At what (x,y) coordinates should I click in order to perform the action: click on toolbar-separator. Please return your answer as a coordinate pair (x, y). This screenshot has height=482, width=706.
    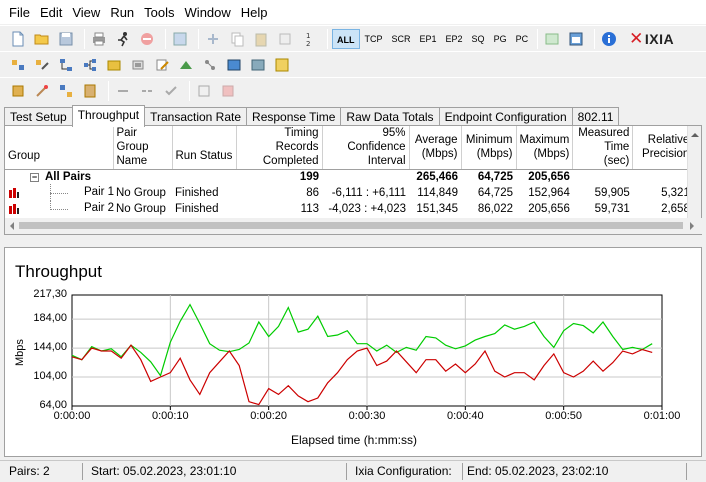
    Looking at the image, I should click on (165, 38).